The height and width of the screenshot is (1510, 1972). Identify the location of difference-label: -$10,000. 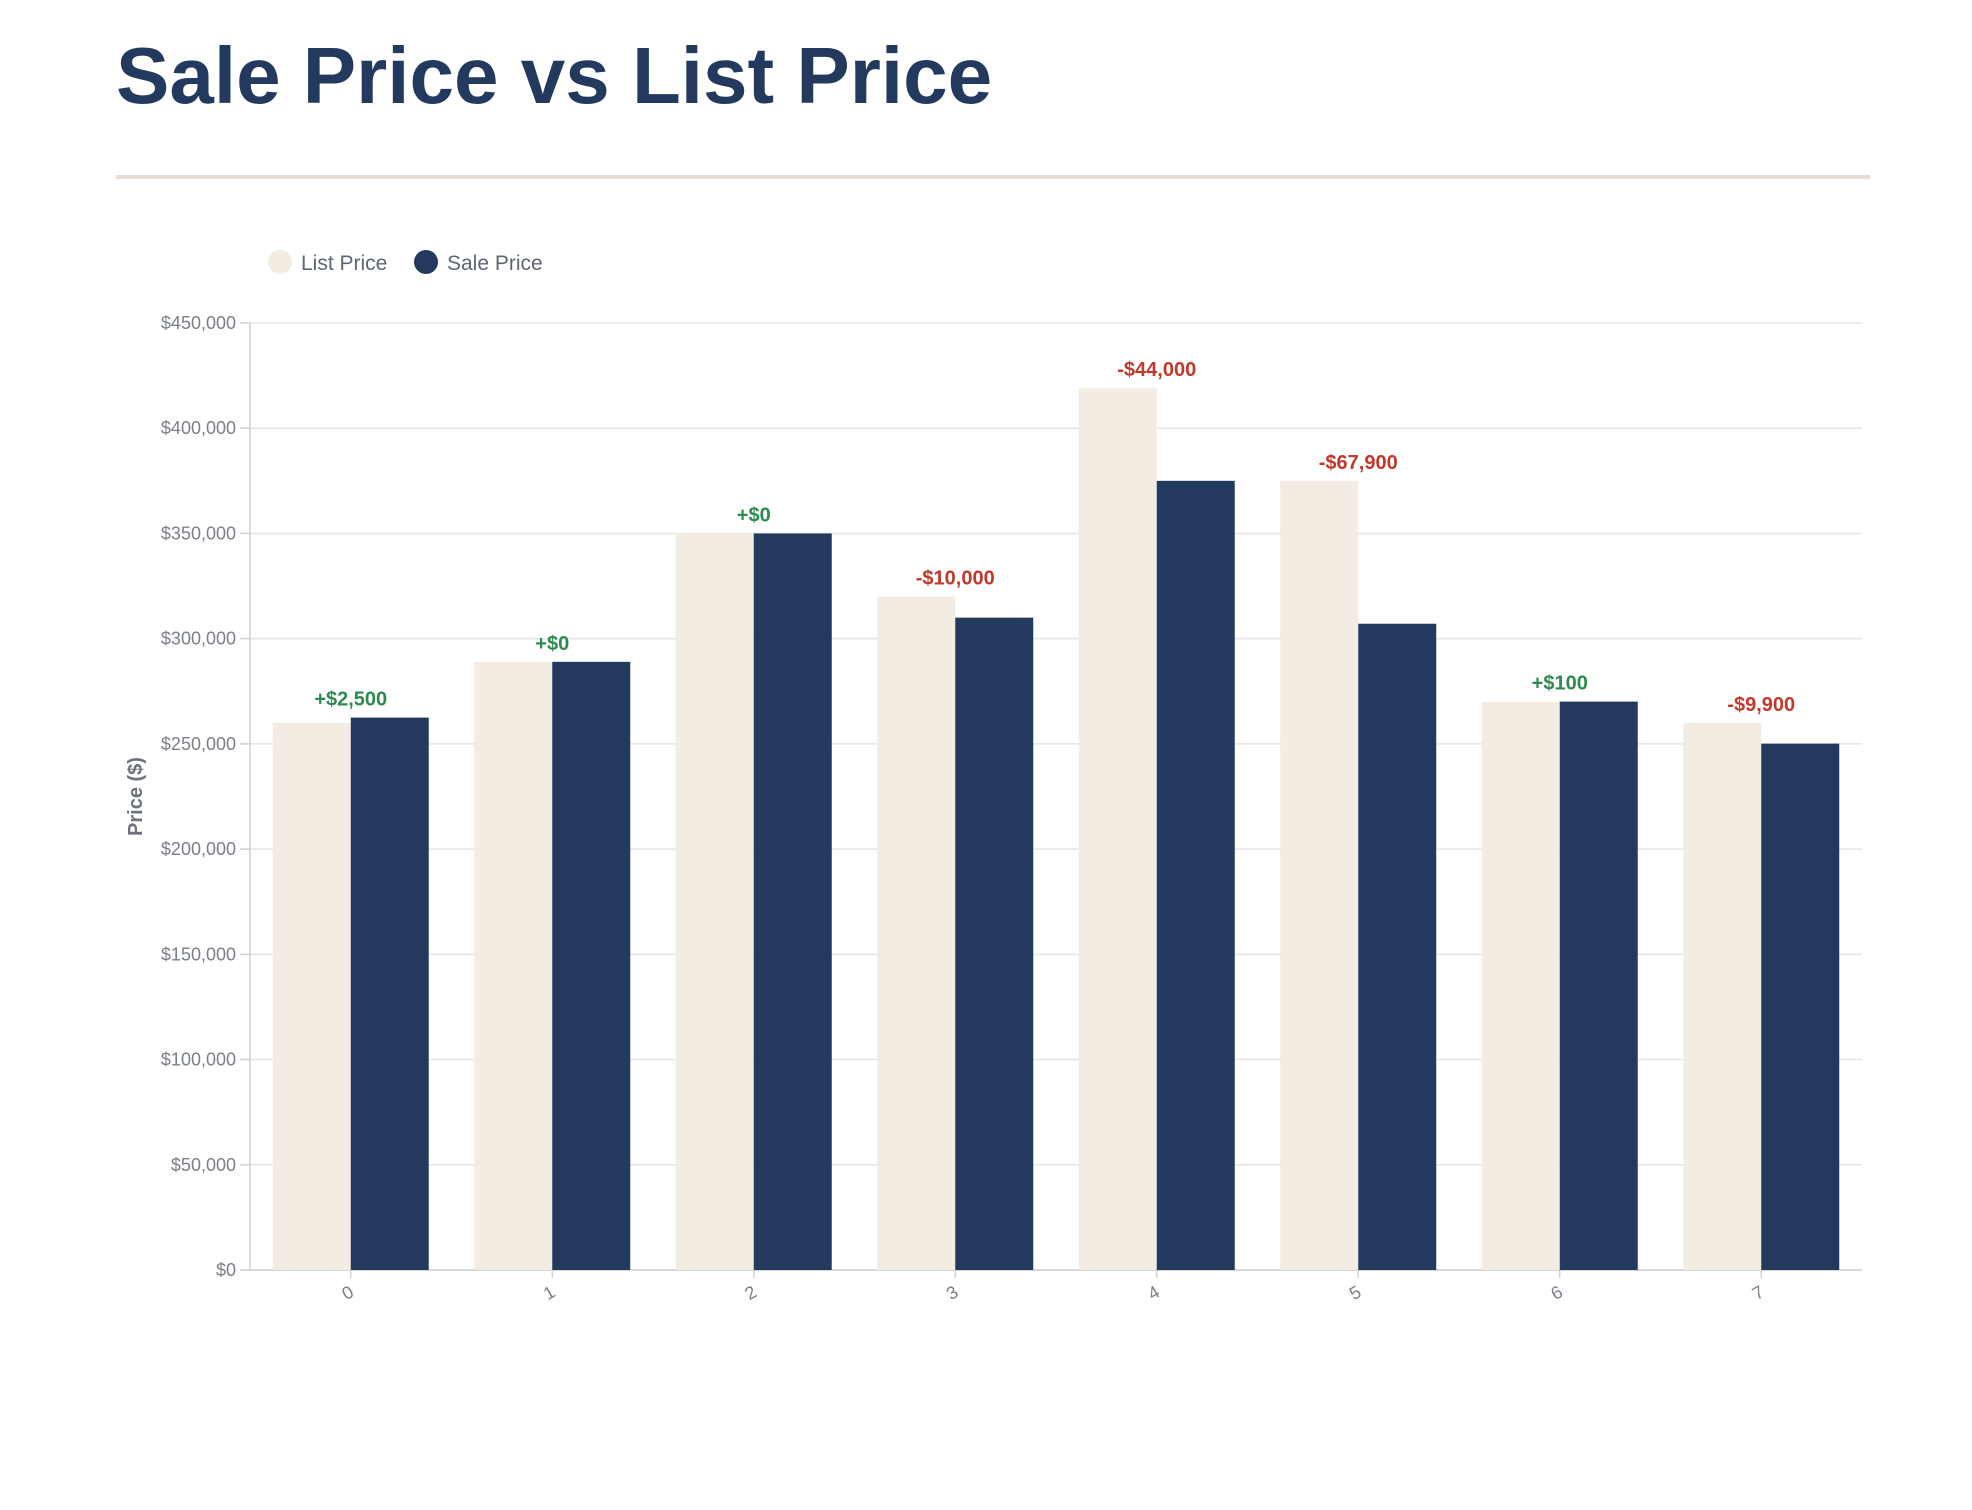
(955, 579).